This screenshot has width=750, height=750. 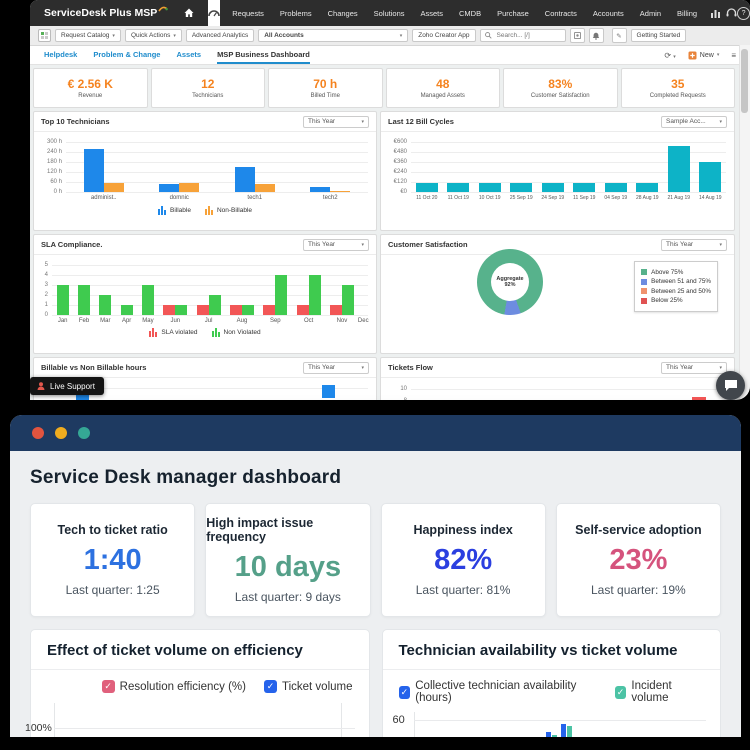 I want to click on nav-item-solutions: Solutions, so click(x=389, y=13).